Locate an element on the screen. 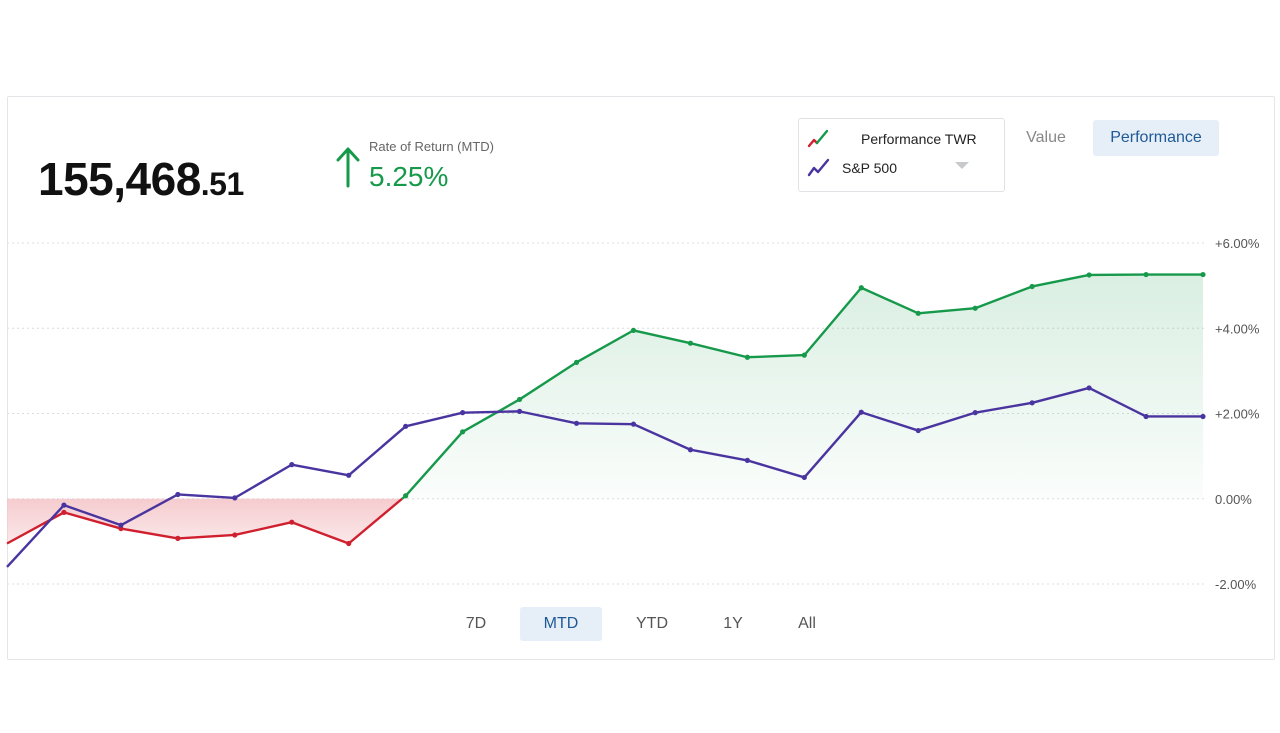  y-tick-label: +2.00% is located at coordinates (1237, 414).